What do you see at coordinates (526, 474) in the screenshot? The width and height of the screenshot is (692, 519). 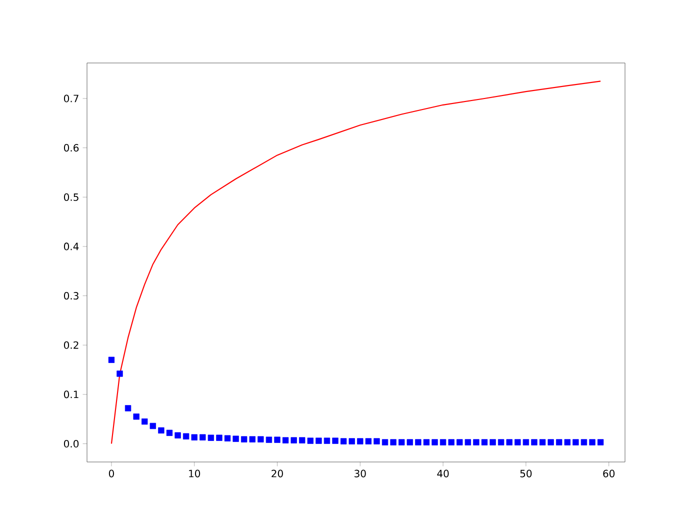 I see `x-tick-label: 50` at bounding box center [526, 474].